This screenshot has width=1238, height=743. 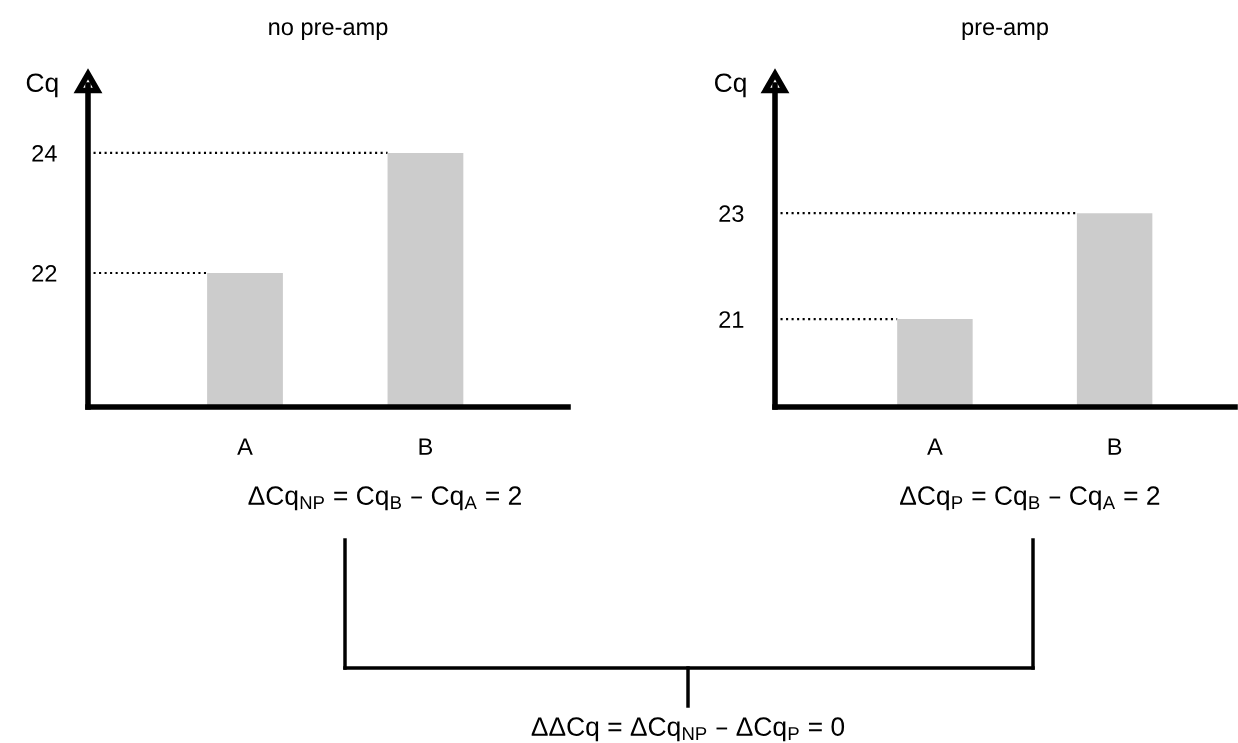 What do you see at coordinates (384, 498) in the screenshot?
I see `text: ΔCq$_{NP}$ = Cq$_{B}$ – Cq$_{A}$ = 2` at bounding box center [384, 498].